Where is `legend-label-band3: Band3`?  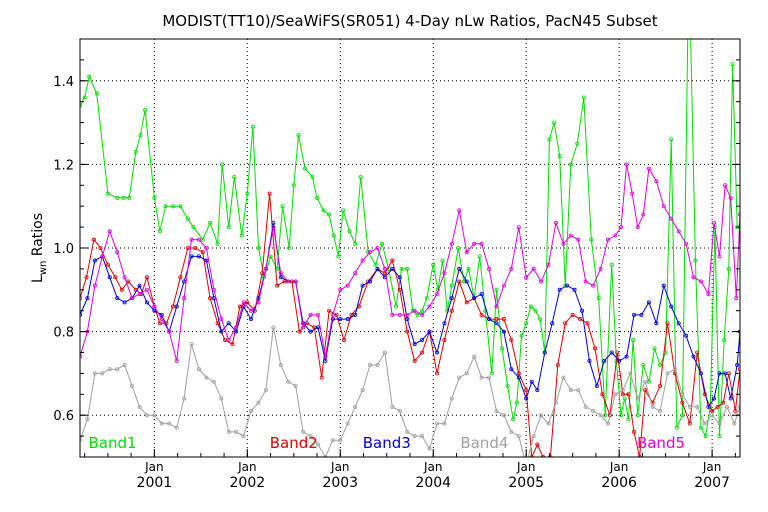 legend-label-band3: Band3 is located at coordinates (387, 443).